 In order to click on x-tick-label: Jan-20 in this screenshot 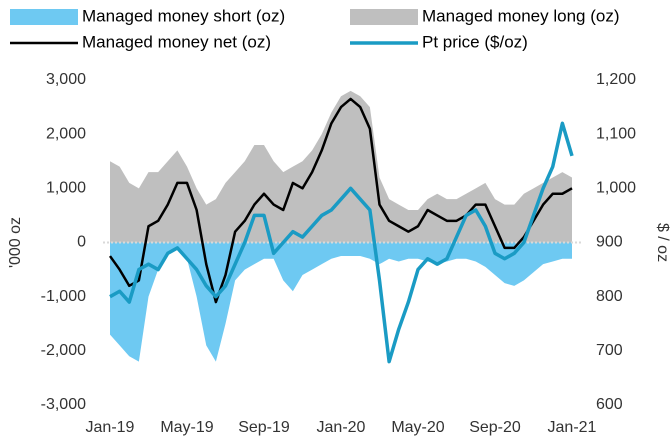, I will do `click(341, 427)`.